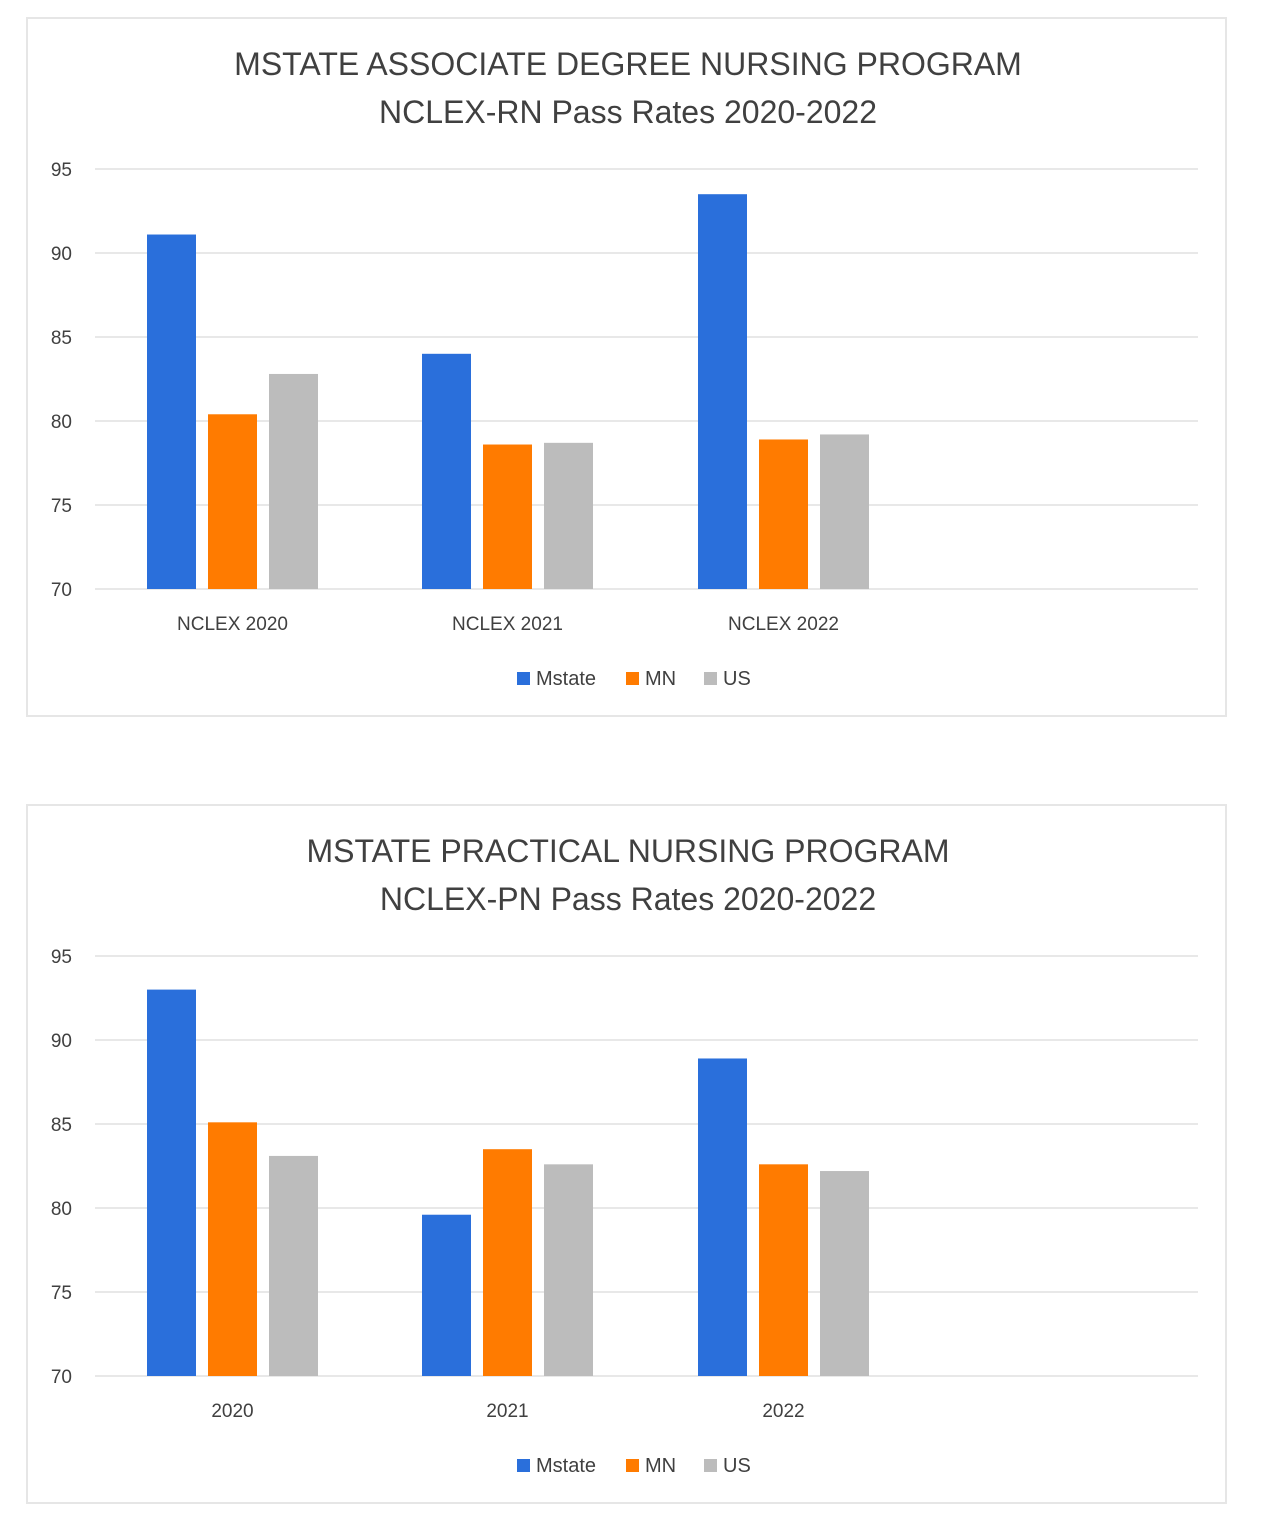 The height and width of the screenshot is (1529, 1261). Describe the element at coordinates (628, 64) in the screenshot. I see `chart-title-line-1: MSTATE ASSOCIATE DEGREE NURSING PROGRAM` at that location.